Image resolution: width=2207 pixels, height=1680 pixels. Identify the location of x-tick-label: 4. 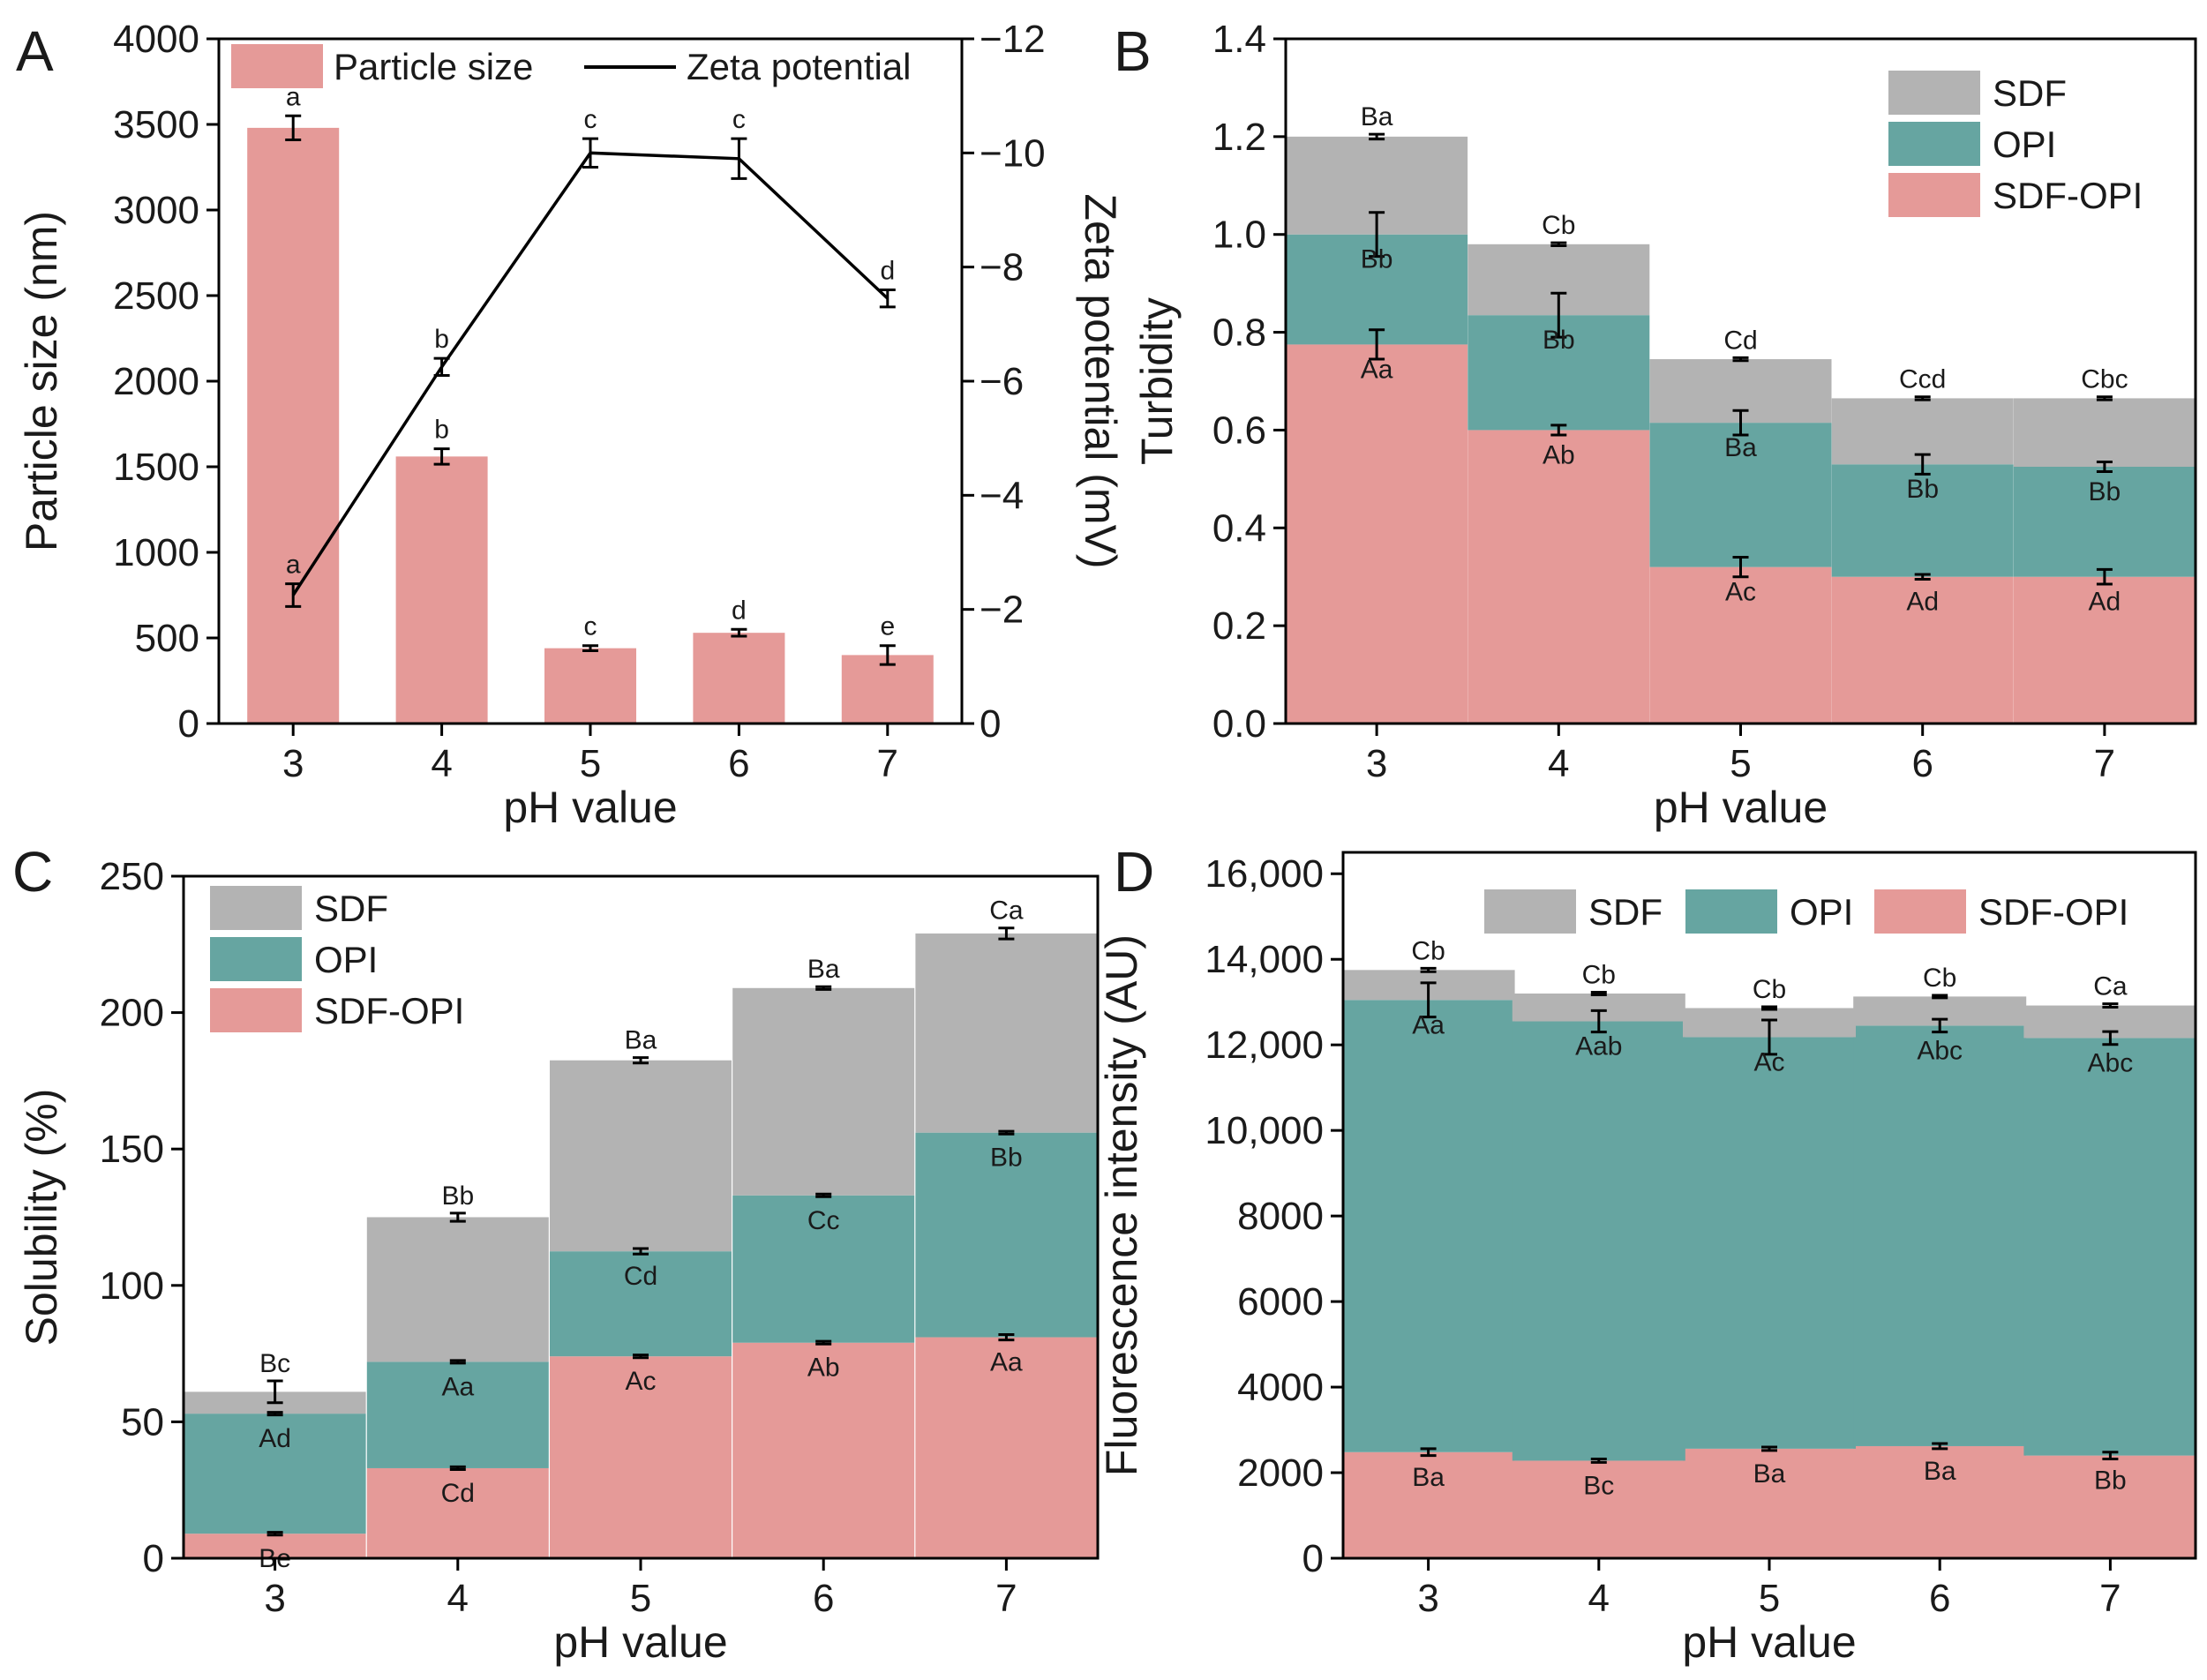
(458, 1598).